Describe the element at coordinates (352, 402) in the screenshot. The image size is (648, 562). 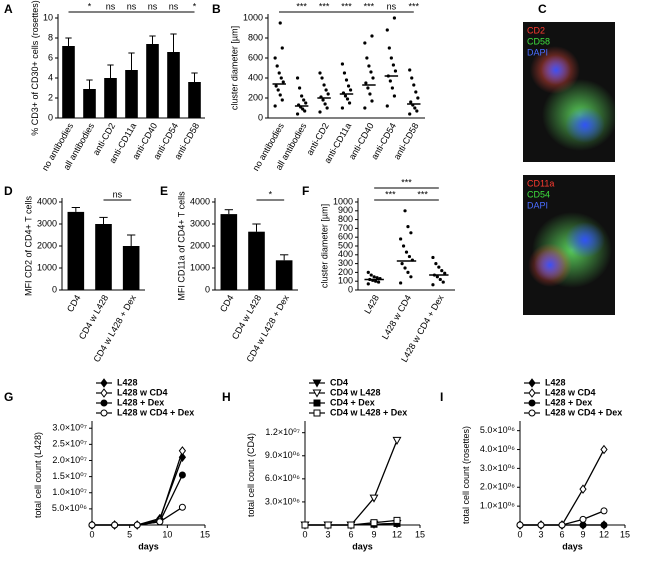
I see `legend-label: CD4 + Dex` at that location.